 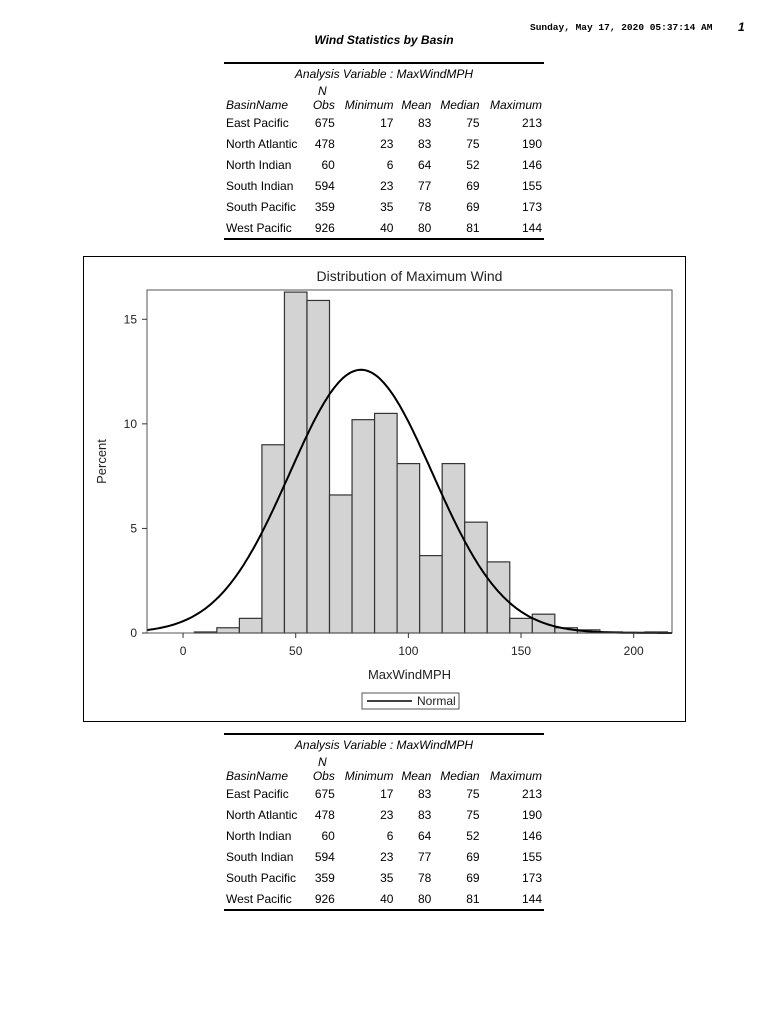 What do you see at coordinates (424, 877) in the screenshot?
I see `table-cell: 78` at bounding box center [424, 877].